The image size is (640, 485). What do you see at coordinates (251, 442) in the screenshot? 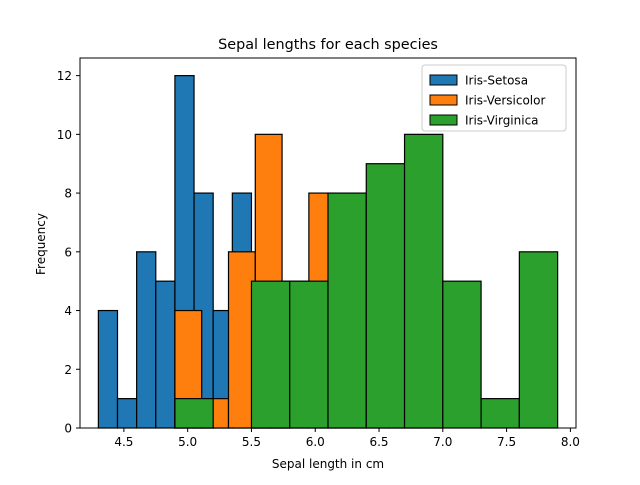
I see `x-tick-label: 5.5` at bounding box center [251, 442].